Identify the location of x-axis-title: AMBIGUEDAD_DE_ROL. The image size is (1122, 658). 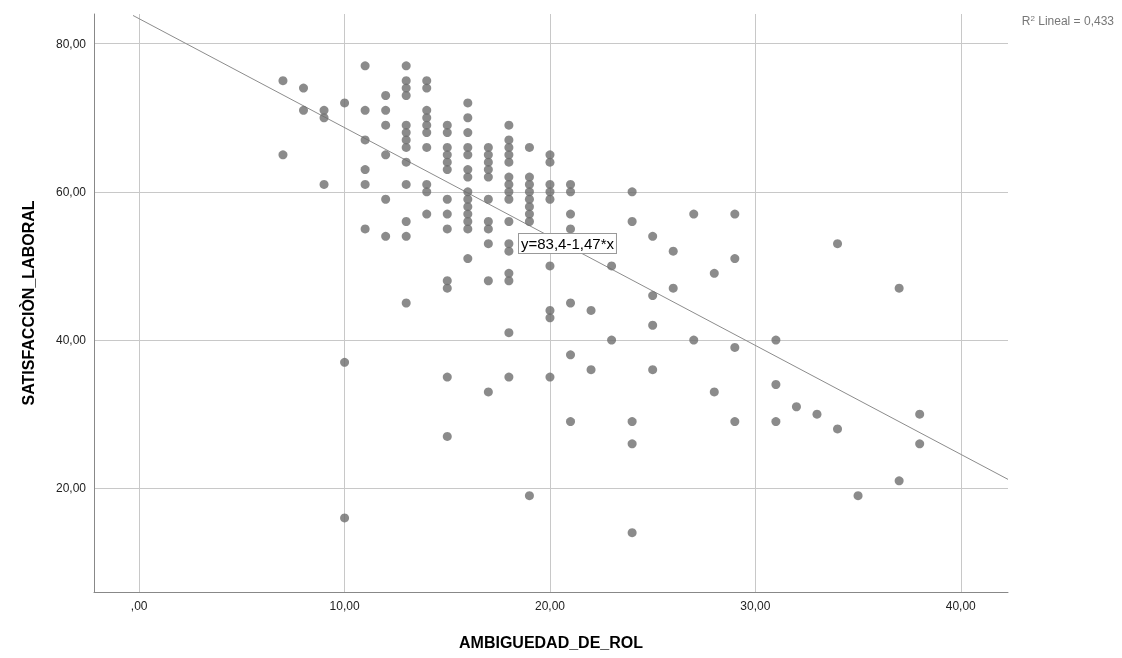
(551, 642).